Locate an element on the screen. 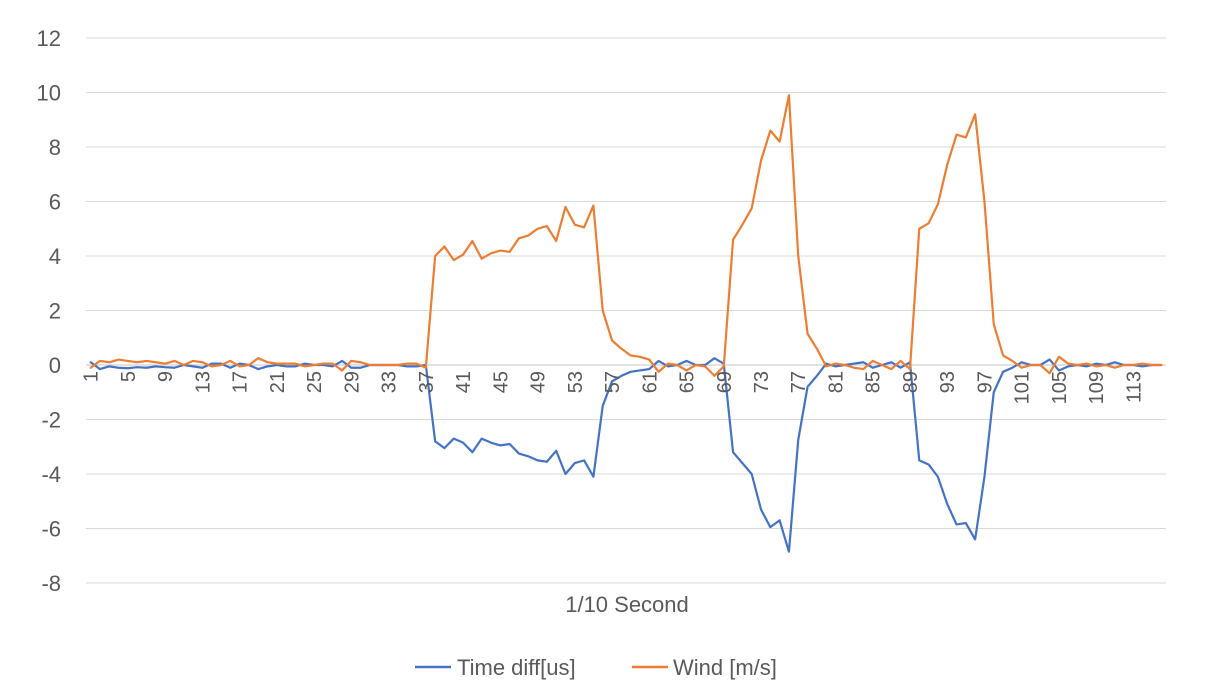 This screenshot has width=1206, height=699. x-tick-label: 33 is located at coordinates (390, 382).